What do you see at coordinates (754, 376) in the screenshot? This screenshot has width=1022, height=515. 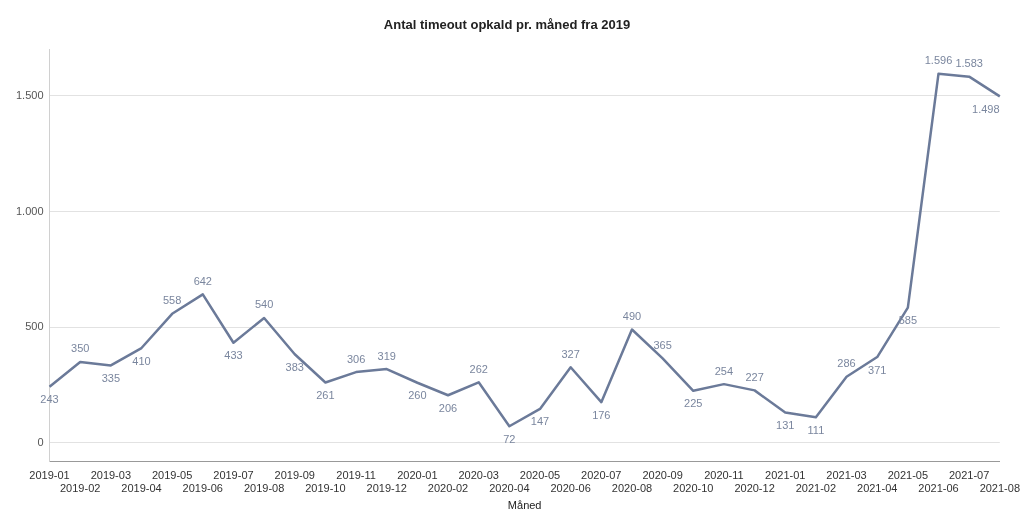 I see `data-label: 227` at bounding box center [754, 376].